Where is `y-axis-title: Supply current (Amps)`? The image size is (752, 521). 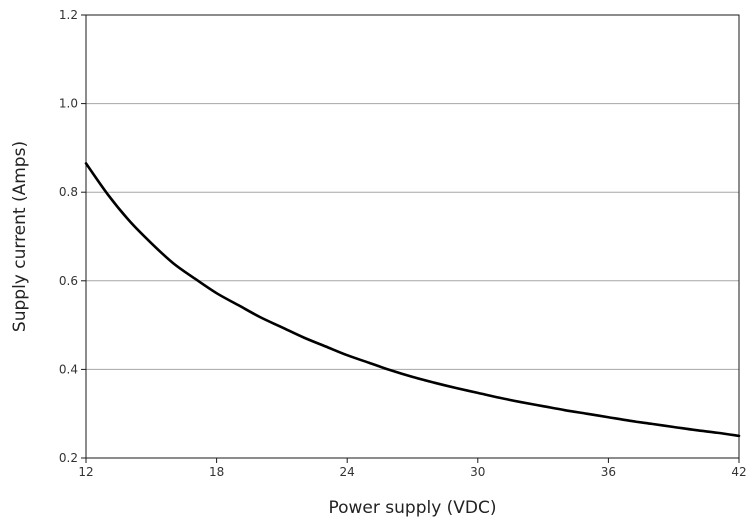 y-axis-title: Supply current (Amps) is located at coordinates (20, 236).